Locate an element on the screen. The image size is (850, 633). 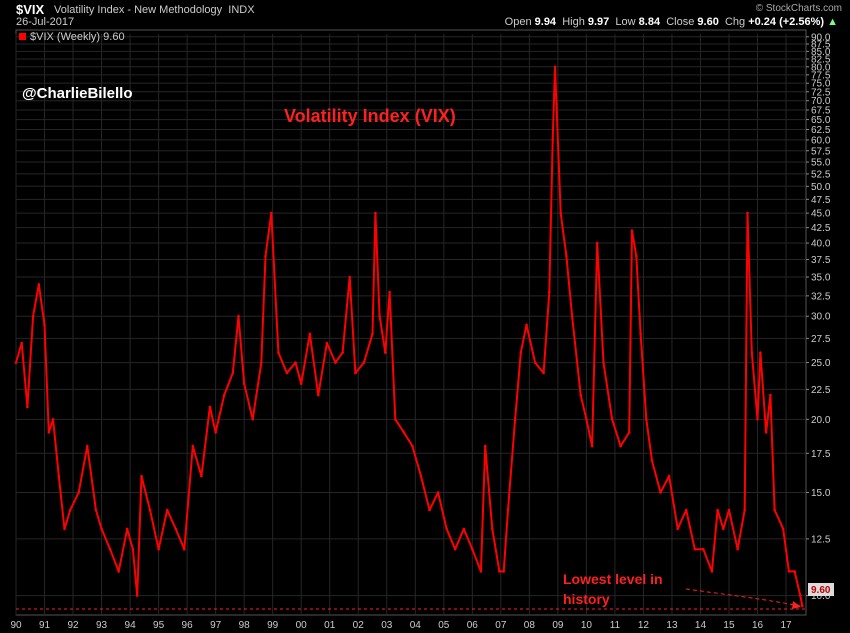
y-tick-label: 22.5 is located at coordinates (821, 390).